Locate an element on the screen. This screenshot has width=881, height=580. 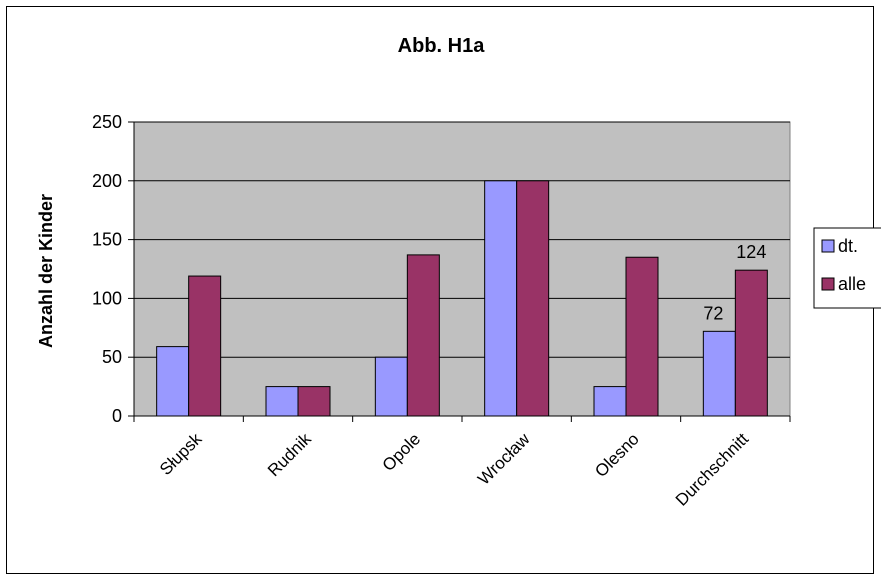
labels-group: 72 124 is located at coordinates (734, 282).